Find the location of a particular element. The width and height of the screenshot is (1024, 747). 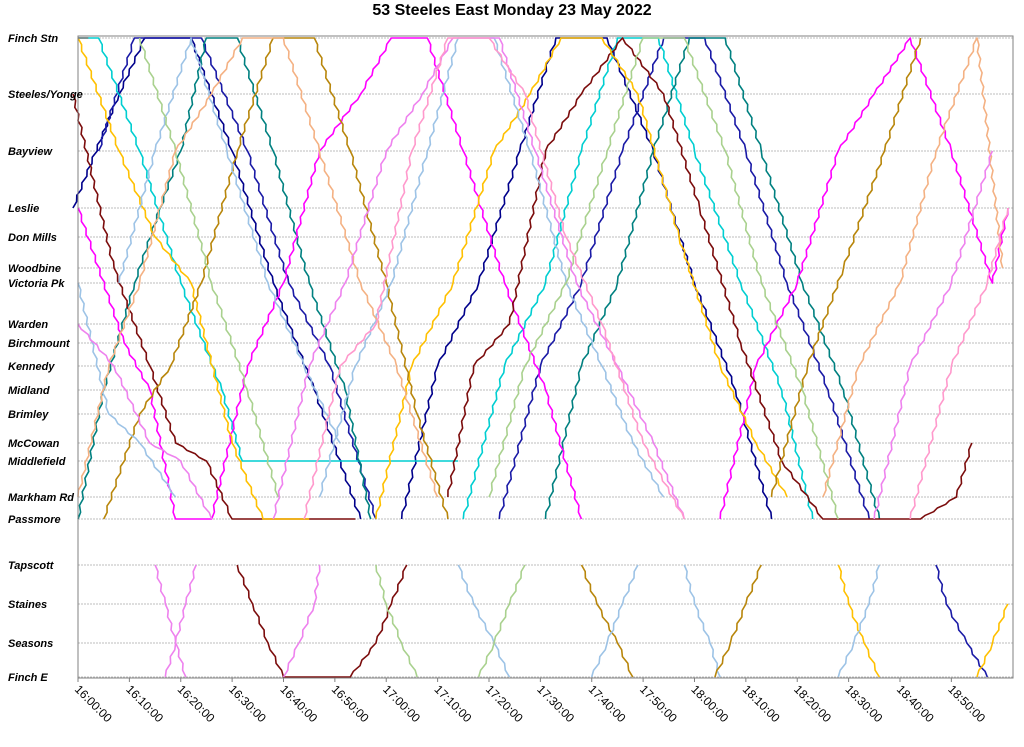

x-tick-label: 17:20:00 is located at coordinates (504, 703).